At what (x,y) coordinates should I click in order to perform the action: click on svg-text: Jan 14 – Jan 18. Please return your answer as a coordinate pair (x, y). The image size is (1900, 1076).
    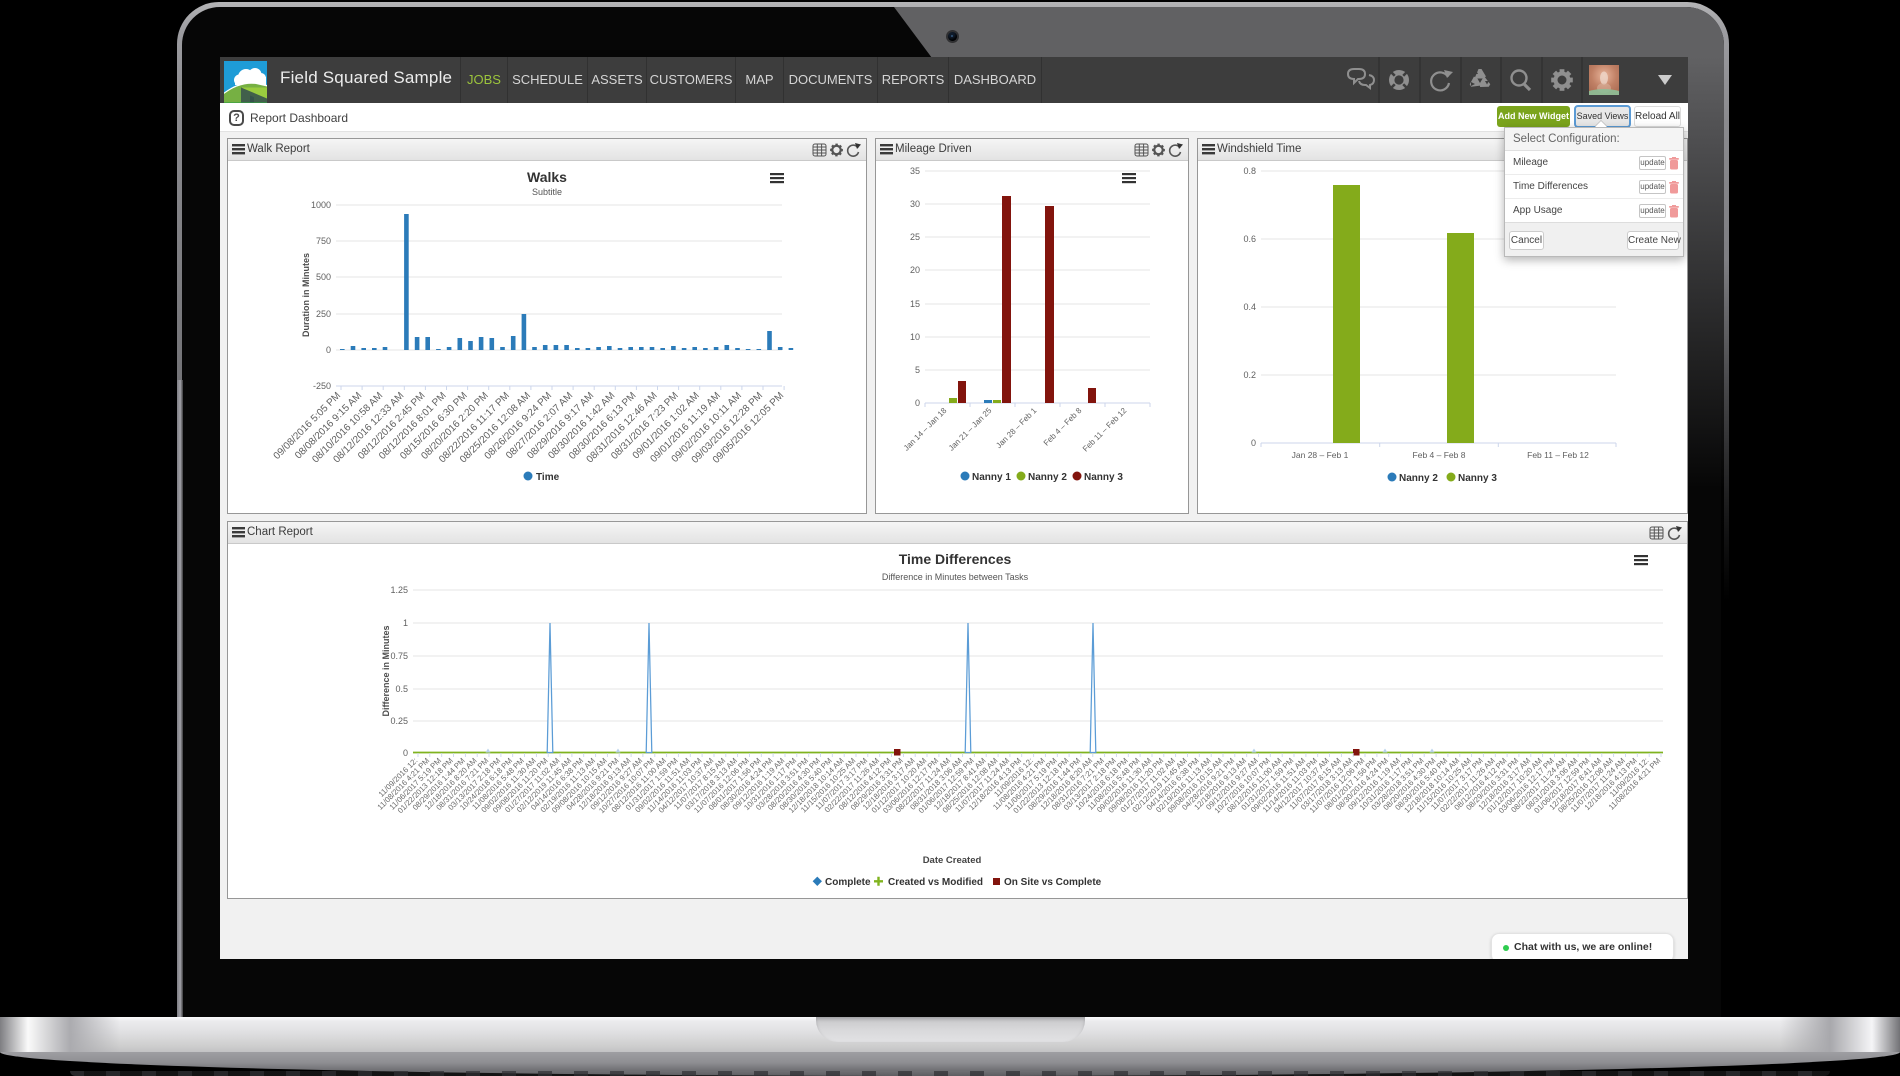
    Looking at the image, I should click on (925, 429).